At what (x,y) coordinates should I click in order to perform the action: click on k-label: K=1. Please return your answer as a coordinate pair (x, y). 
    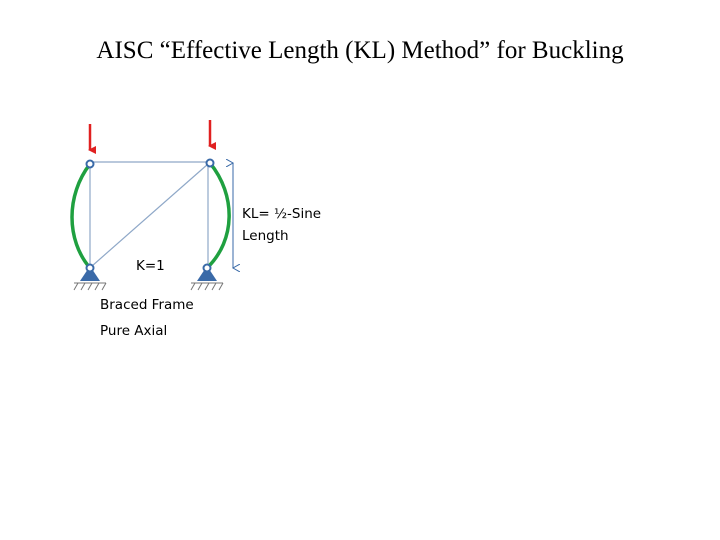
    Looking at the image, I should click on (150, 266).